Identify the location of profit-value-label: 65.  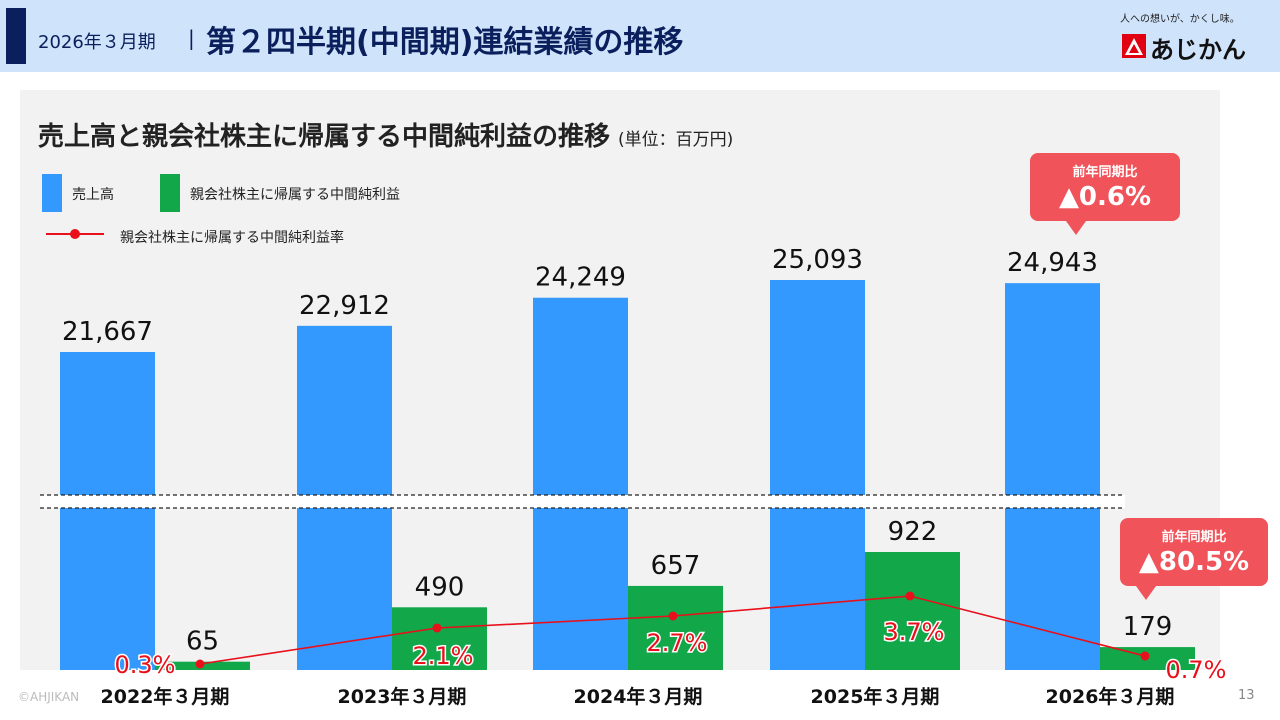
(202, 642).